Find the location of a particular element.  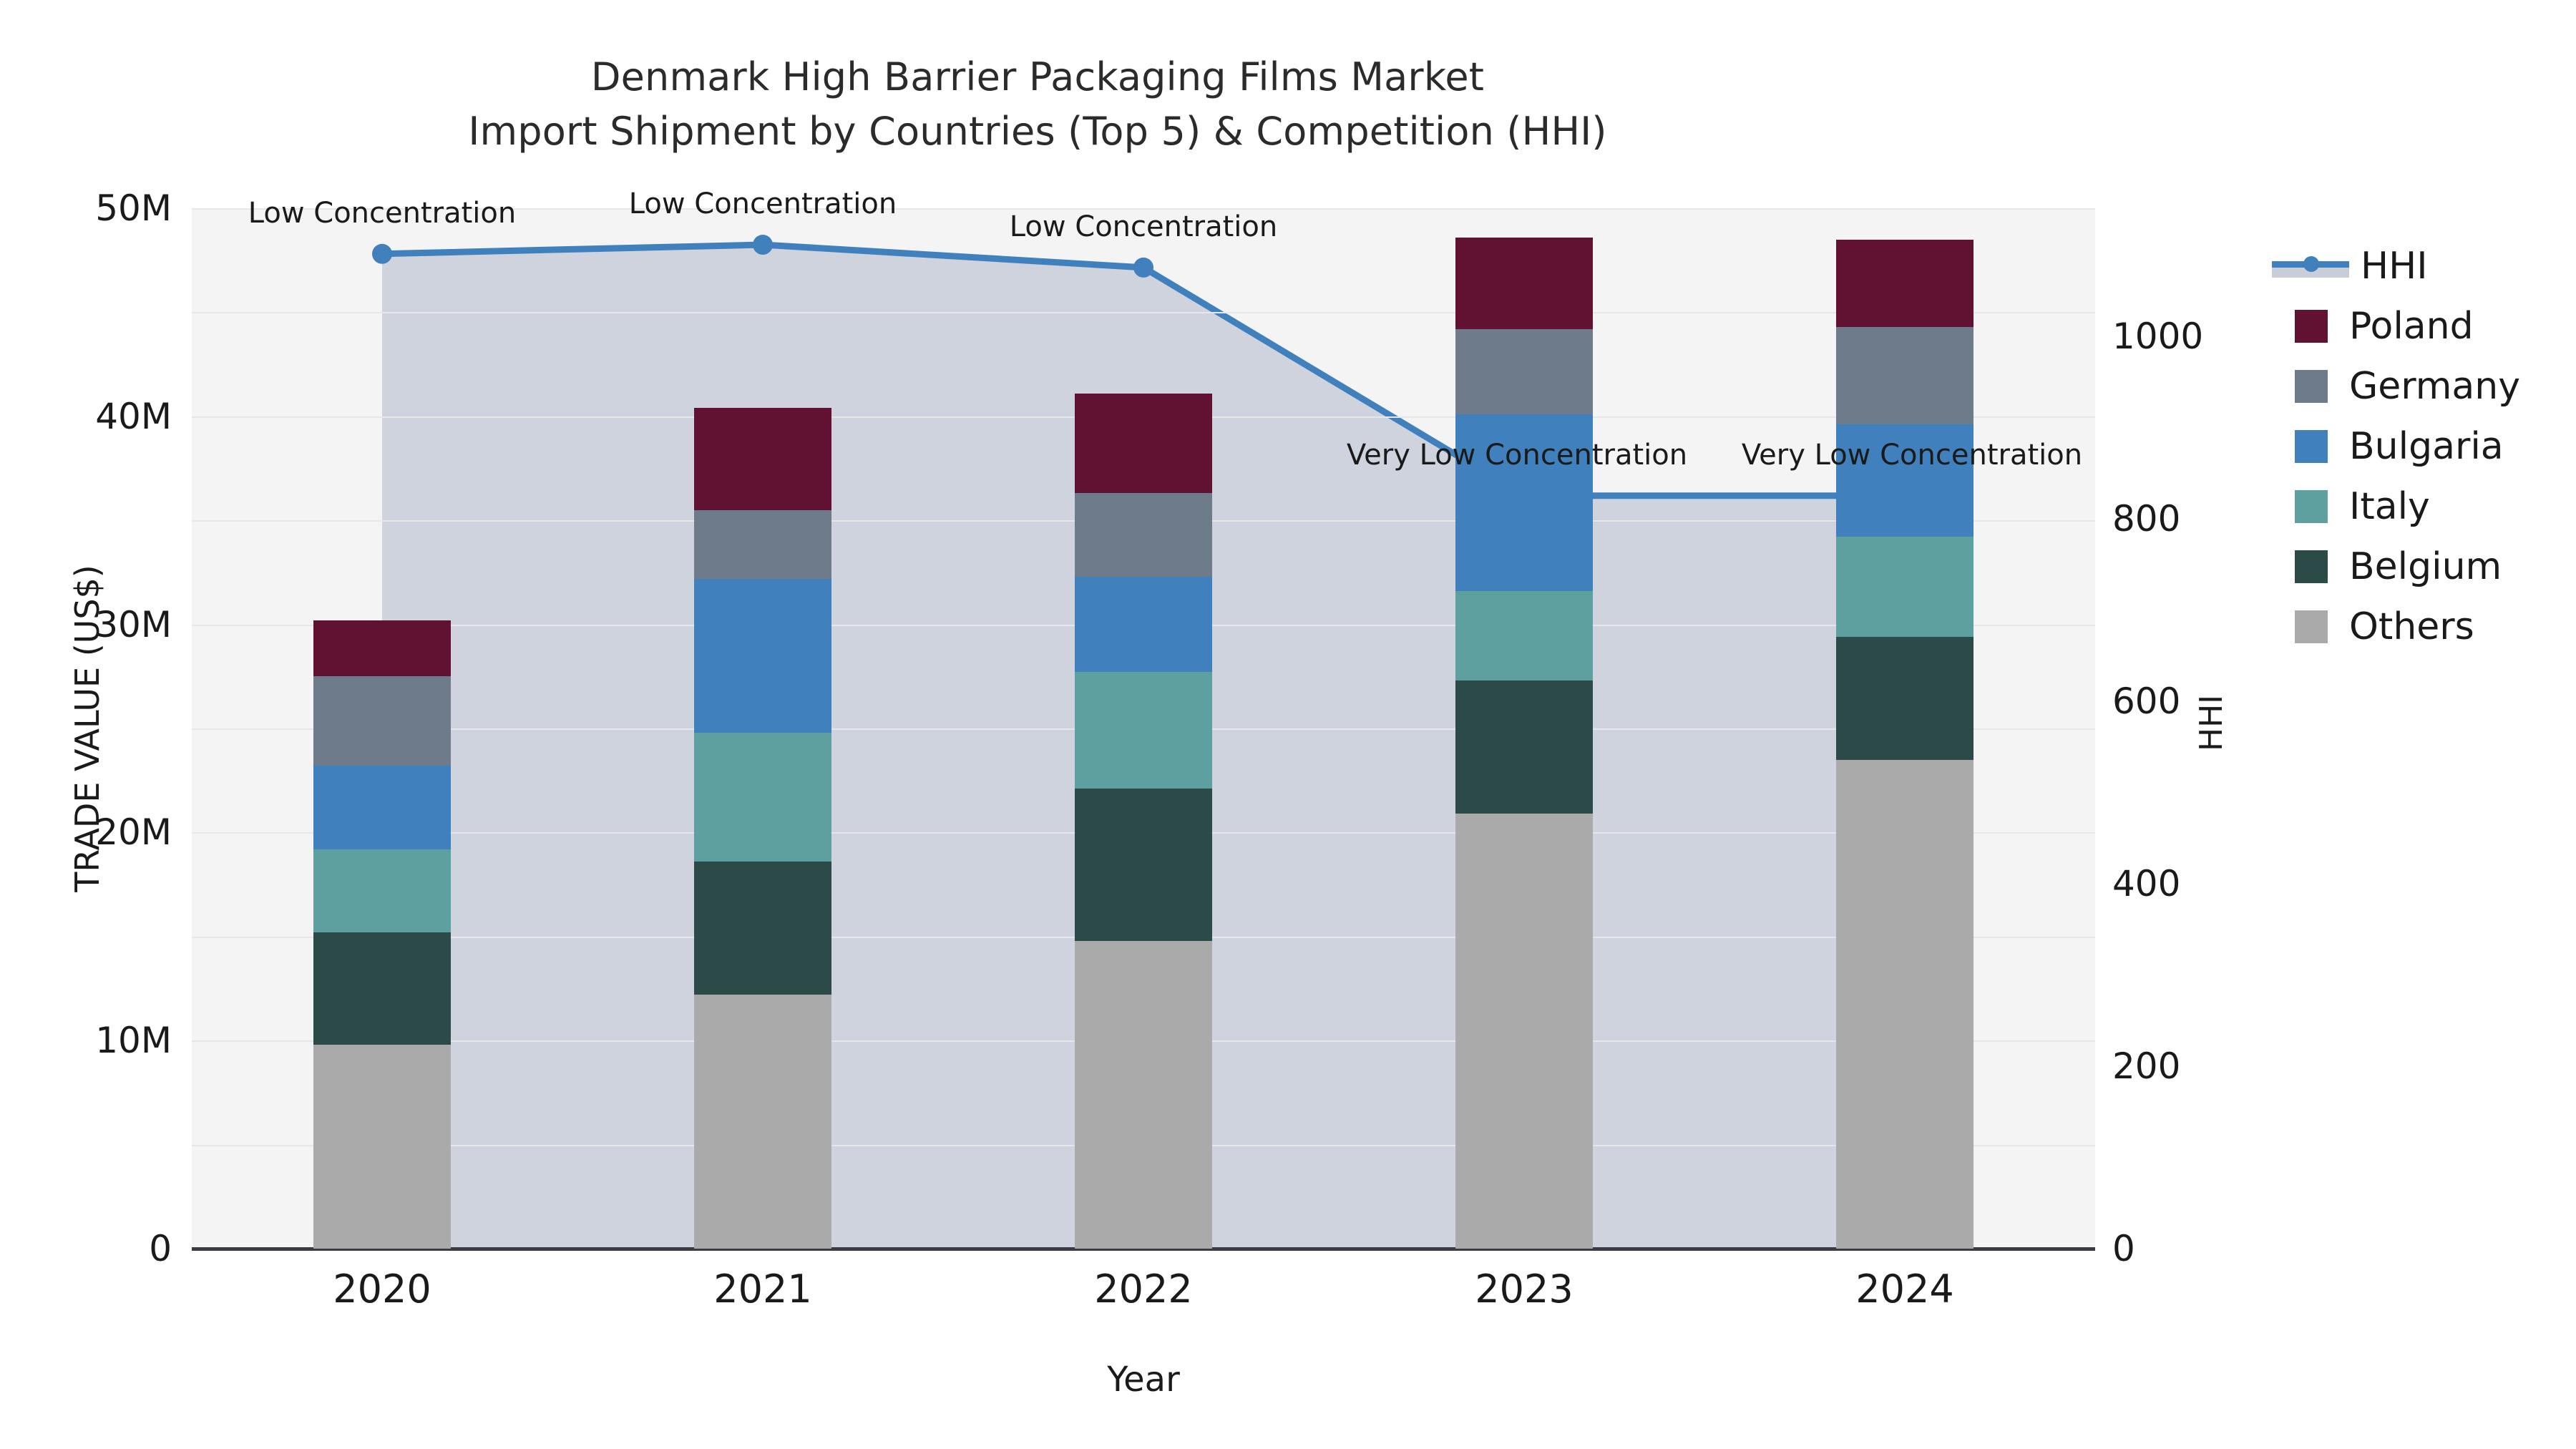

legend-item-bulgaria: Bulgaria is located at coordinates (2422, 446).